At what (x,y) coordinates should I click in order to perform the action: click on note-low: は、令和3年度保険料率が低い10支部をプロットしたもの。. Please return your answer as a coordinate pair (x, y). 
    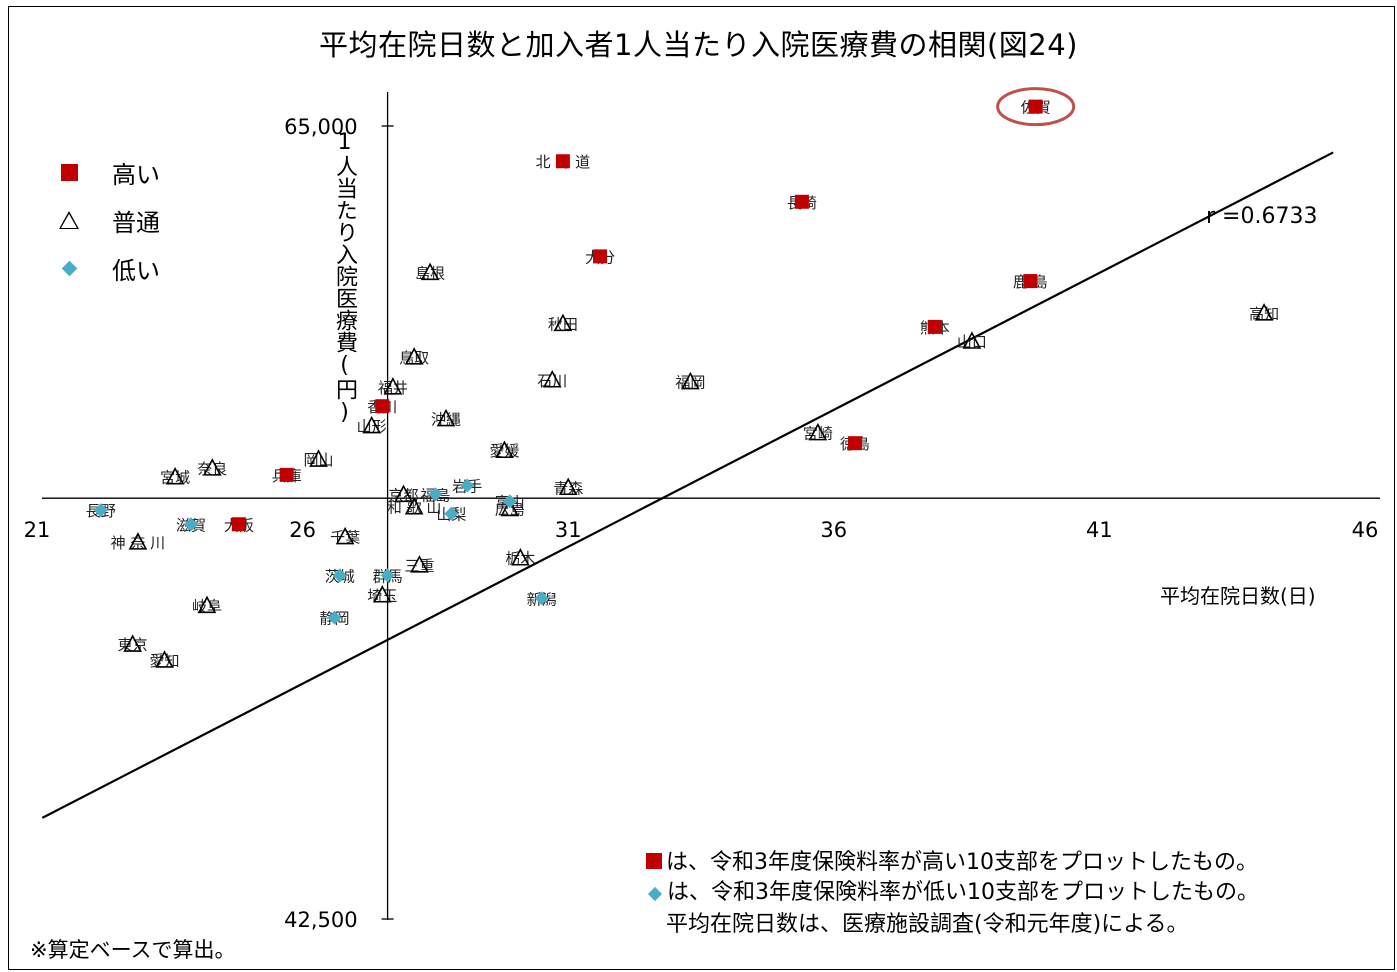
    Looking at the image, I should click on (952, 890).